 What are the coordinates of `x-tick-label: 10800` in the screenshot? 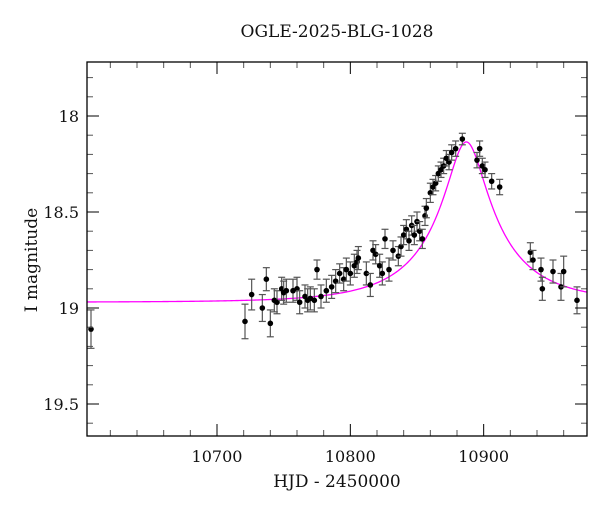 It's located at (350, 456).